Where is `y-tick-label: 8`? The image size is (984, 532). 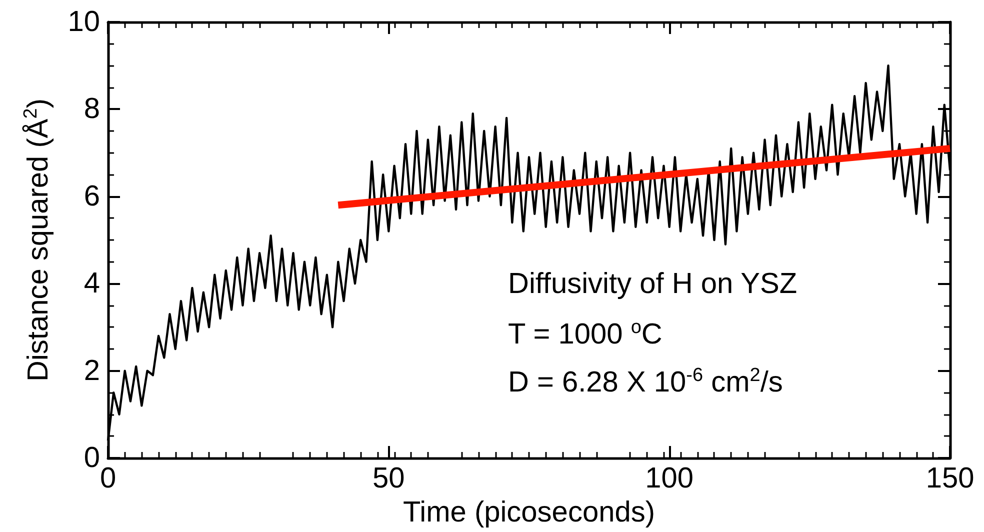
y-tick-label: 8 is located at coordinates (92, 109).